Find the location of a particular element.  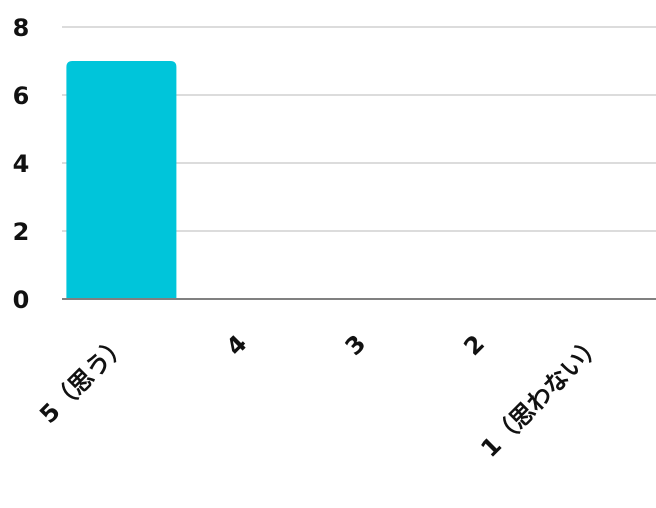

x-tick-label: 5（思う） is located at coordinates (83, 378).